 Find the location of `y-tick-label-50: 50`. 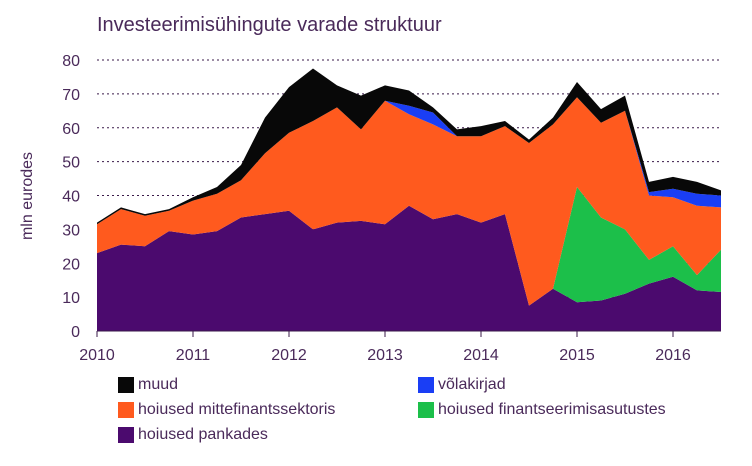

y-tick-label-50: 50 is located at coordinates (71, 163).